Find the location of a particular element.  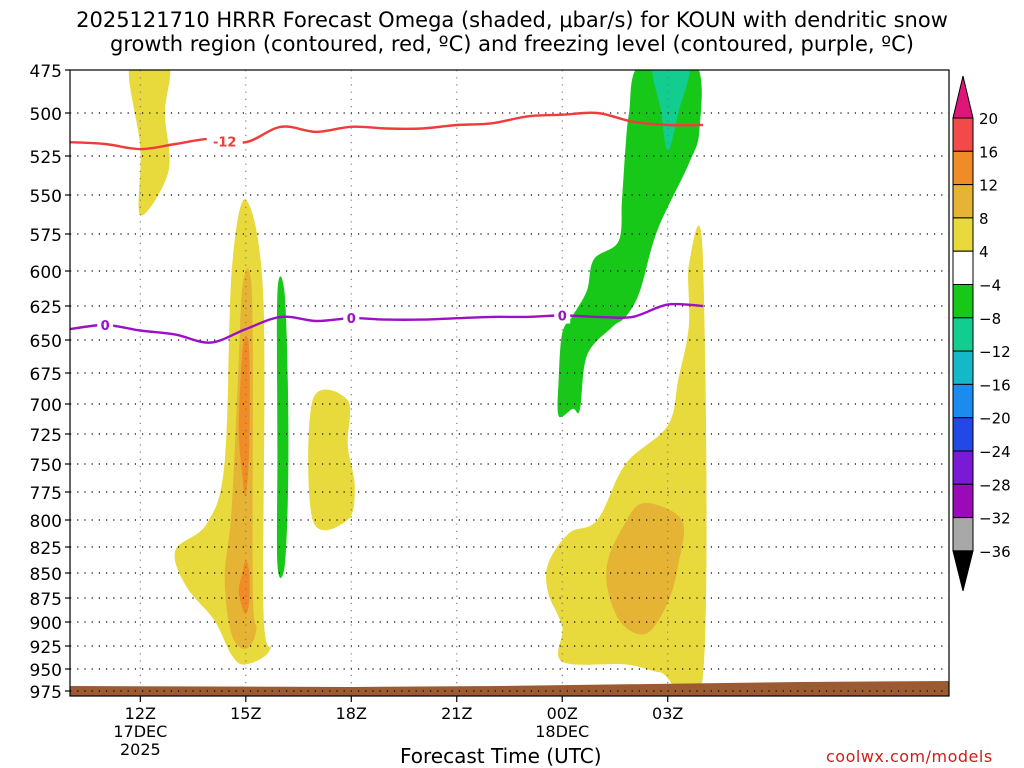

colorbar-label: −32 is located at coordinates (995, 519).